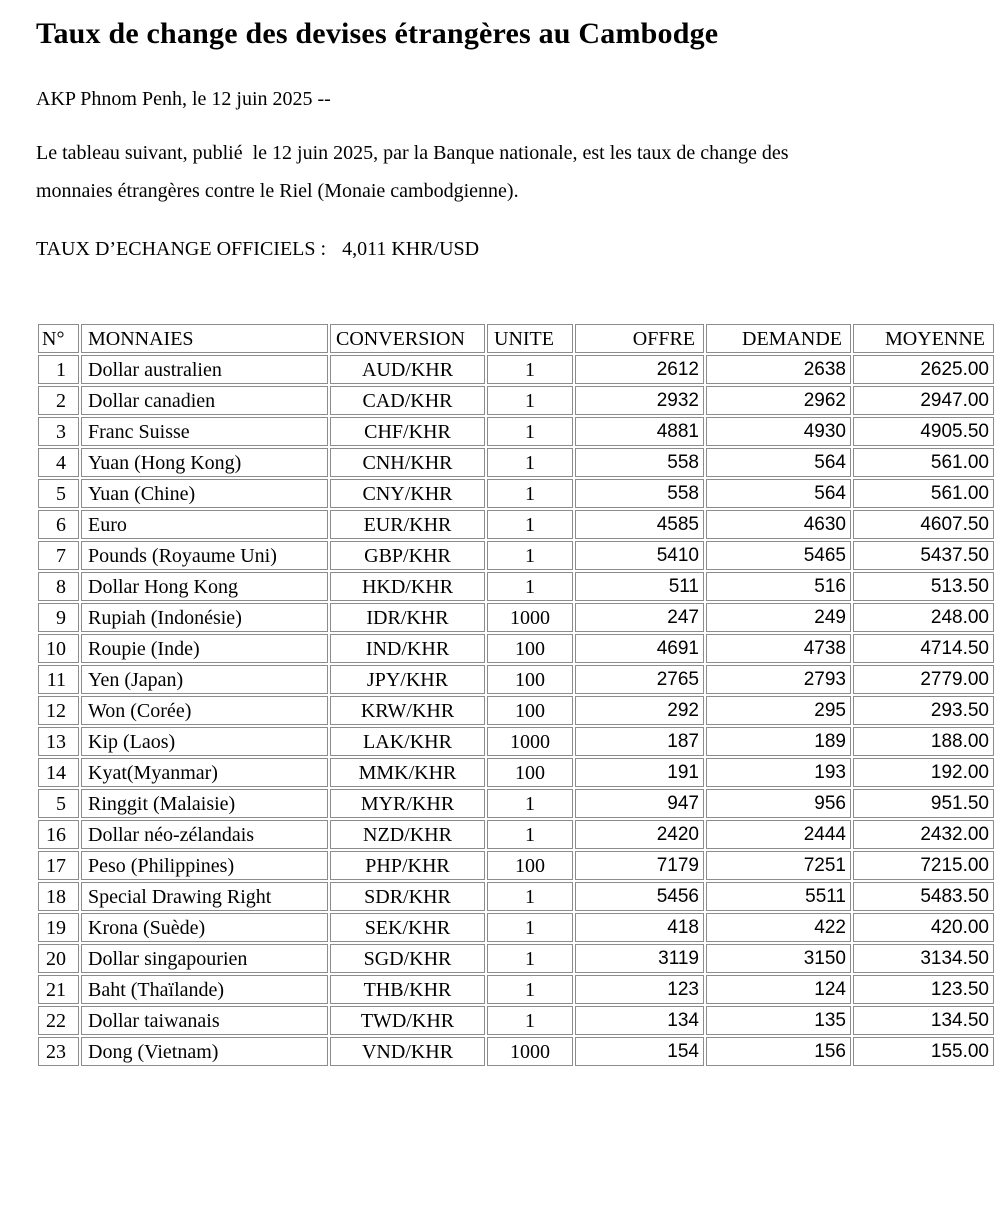  Describe the element at coordinates (778, 586) in the screenshot. I see `cell-demande: 516` at that location.